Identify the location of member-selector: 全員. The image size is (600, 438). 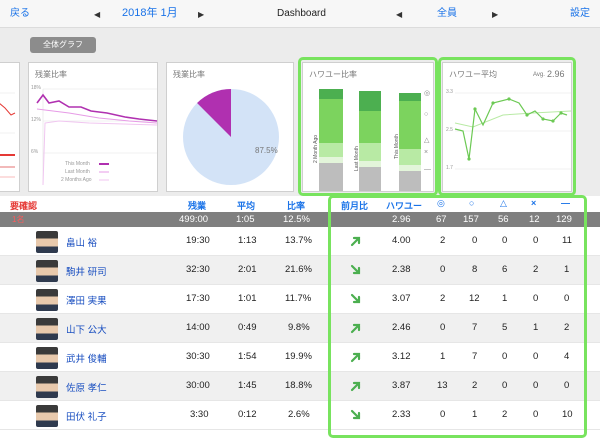
(447, 13).